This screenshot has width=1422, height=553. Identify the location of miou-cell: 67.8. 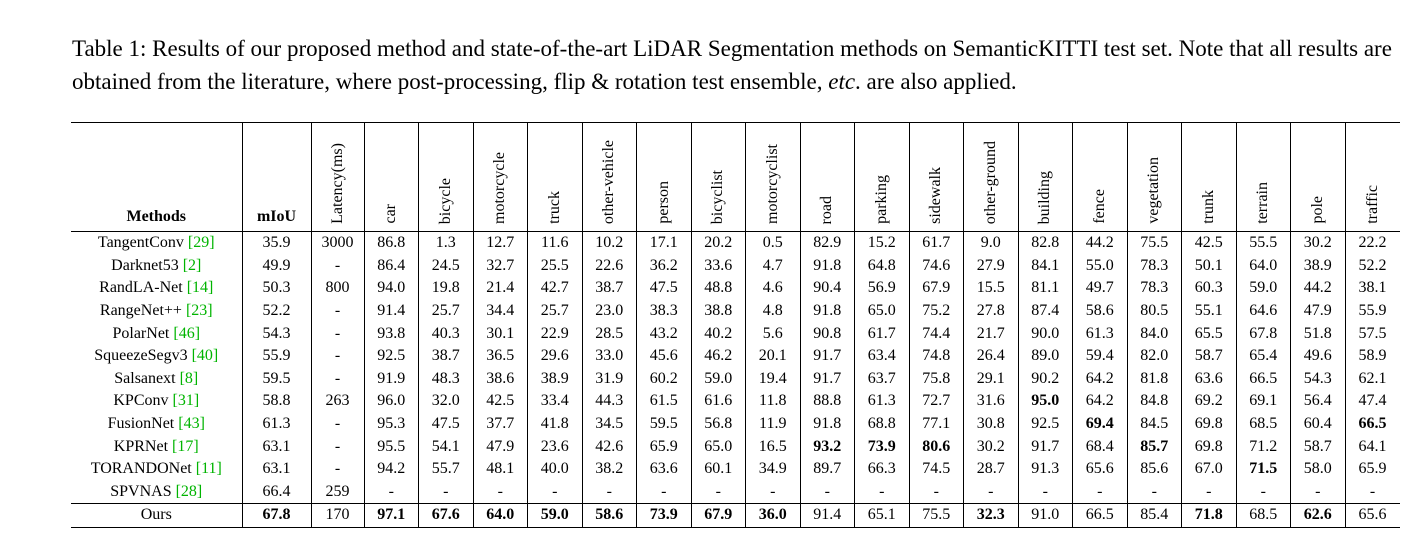
(276, 515).